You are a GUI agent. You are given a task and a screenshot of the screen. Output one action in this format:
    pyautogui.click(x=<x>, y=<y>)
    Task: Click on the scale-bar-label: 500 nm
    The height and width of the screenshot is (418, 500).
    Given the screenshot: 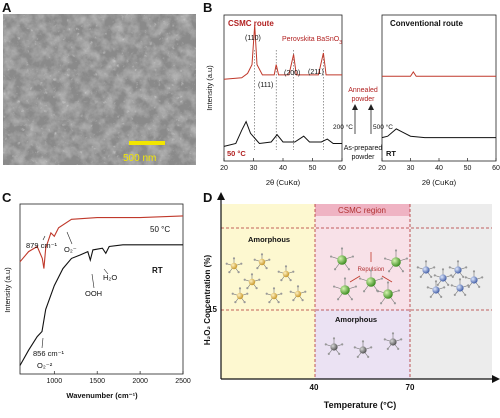 What is the action you would take?
    pyautogui.click(x=139, y=158)
    